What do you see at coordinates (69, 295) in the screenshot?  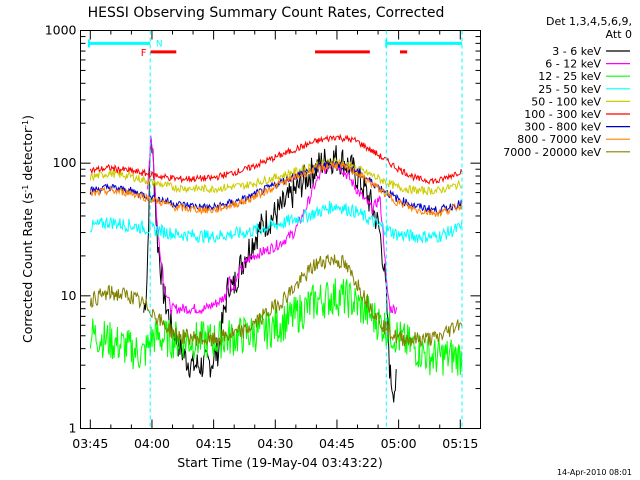 I see `y-tick-label: 10` at bounding box center [69, 295].